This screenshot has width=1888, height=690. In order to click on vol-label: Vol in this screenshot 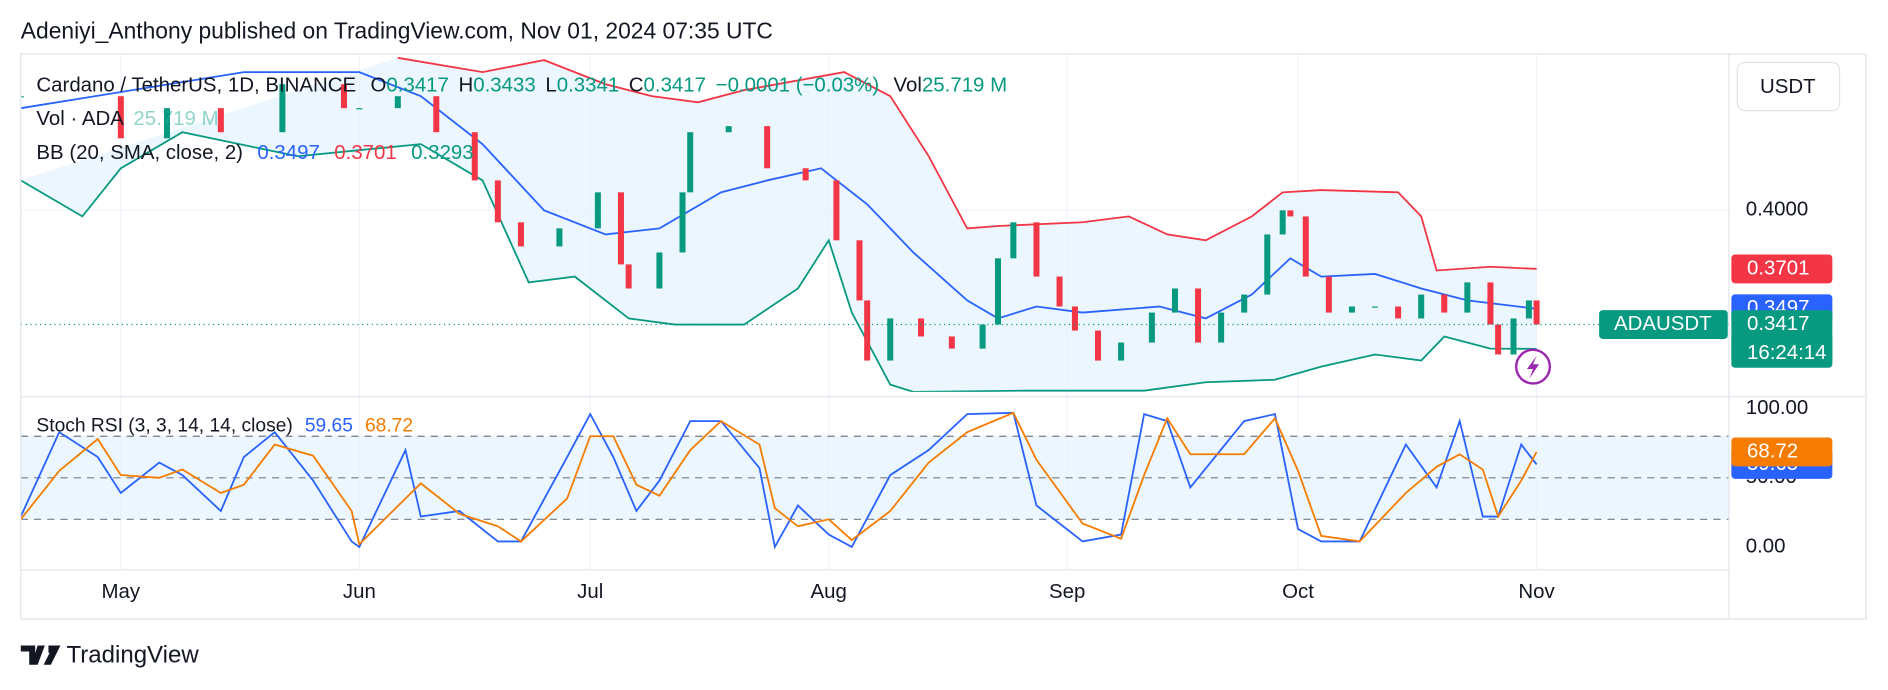, I will do `click(908, 86)`.